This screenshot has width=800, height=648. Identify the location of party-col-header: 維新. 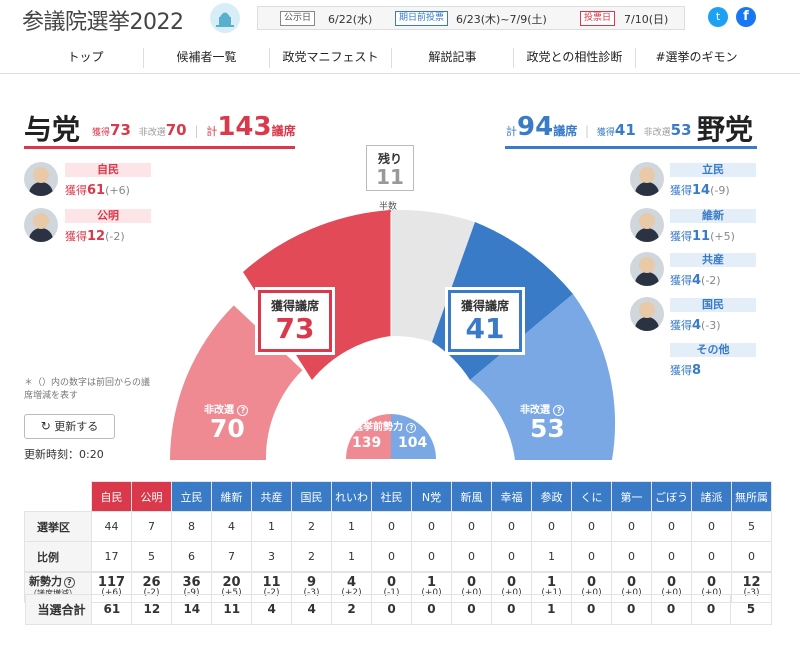
(231, 496).